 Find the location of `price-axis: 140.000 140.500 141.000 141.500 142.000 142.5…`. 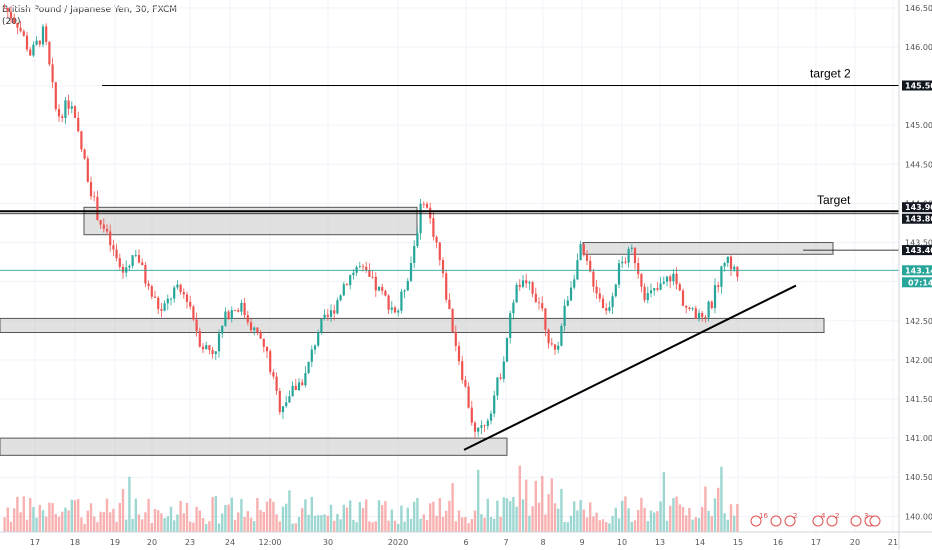

price-axis: 140.000 140.500 141.000 141.500 142.000 142.5… is located at coordinates (915, 275).